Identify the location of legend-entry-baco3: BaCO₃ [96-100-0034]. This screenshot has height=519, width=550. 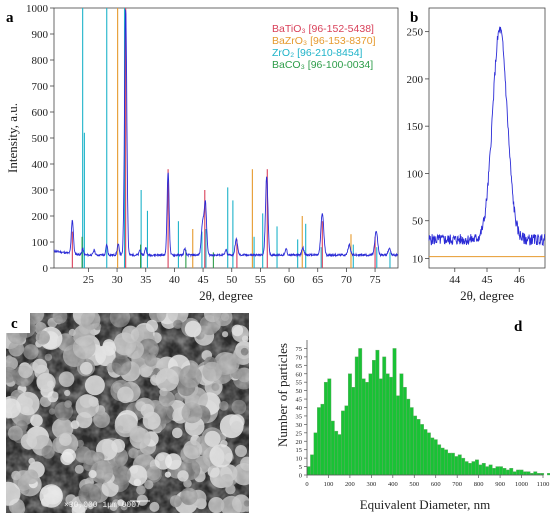
(322, 65).